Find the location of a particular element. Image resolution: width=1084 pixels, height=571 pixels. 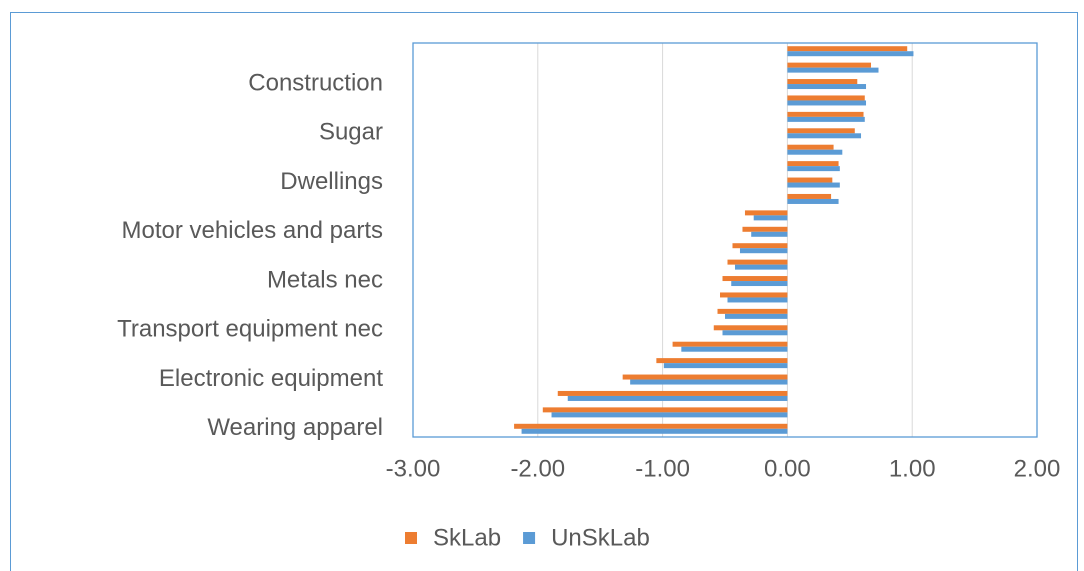

legend-label: UnSkLab is located at coordinates (600, 537).